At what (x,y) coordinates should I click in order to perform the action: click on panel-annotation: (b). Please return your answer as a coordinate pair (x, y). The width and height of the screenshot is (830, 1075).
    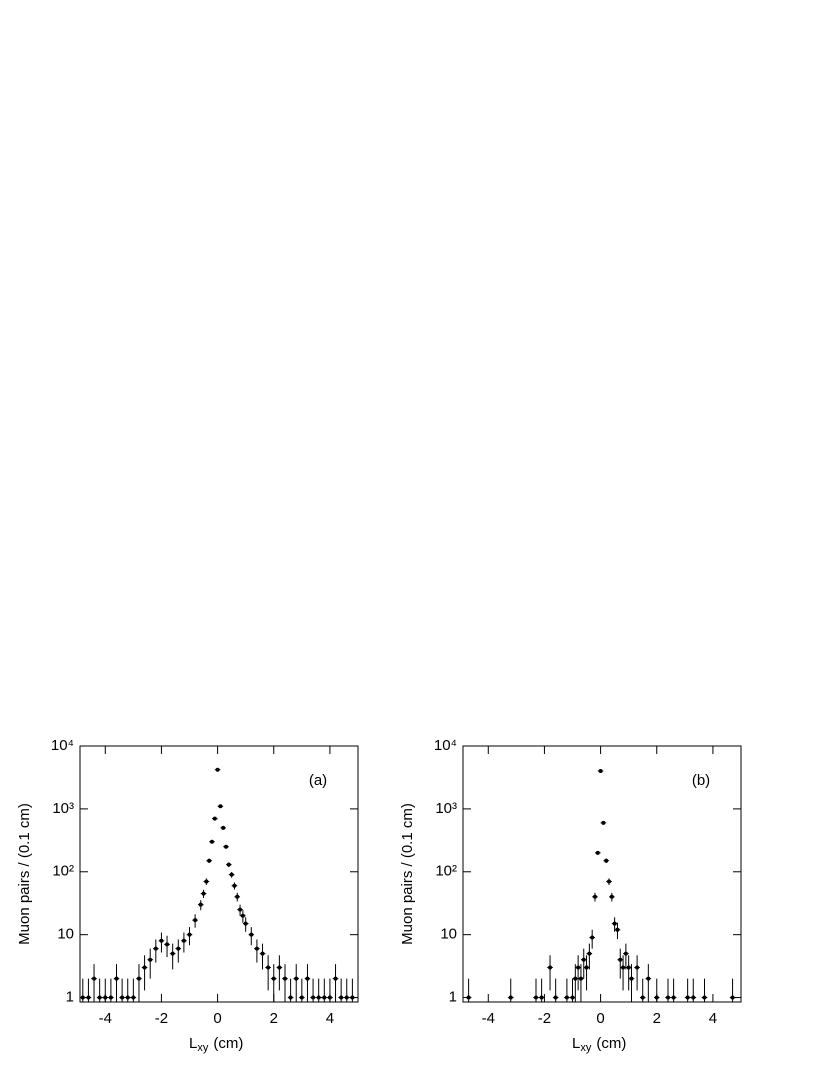
    Looking at the image, I should click on (701, 780).